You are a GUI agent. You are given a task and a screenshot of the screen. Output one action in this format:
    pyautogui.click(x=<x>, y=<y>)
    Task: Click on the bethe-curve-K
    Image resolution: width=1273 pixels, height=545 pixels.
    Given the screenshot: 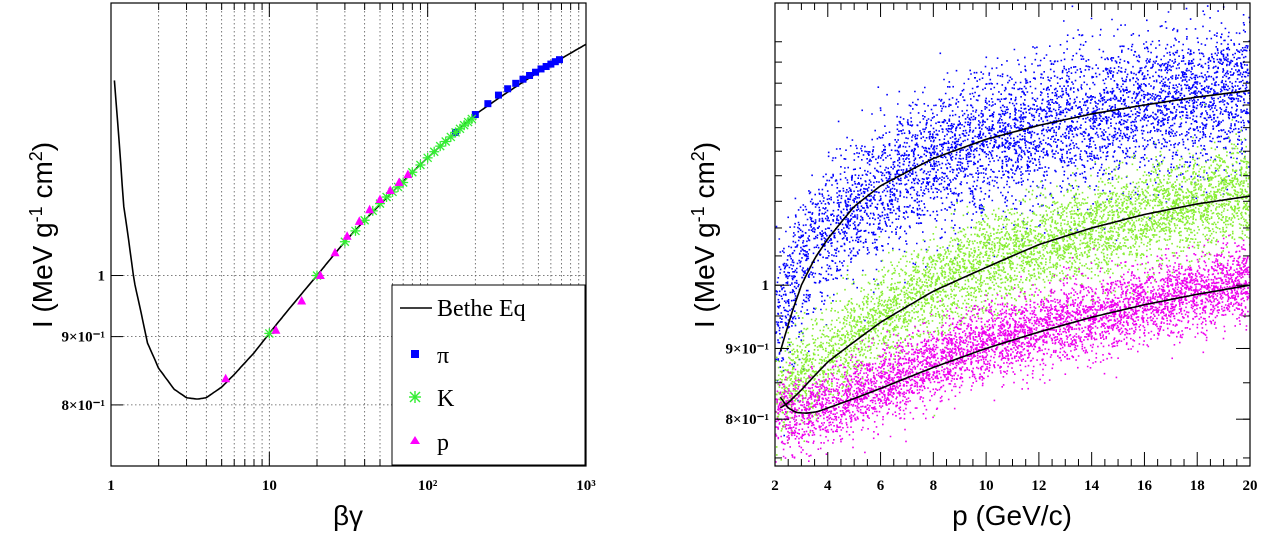 What is the action you would take?
    pyautogui.click(x=1014, y=302)
    